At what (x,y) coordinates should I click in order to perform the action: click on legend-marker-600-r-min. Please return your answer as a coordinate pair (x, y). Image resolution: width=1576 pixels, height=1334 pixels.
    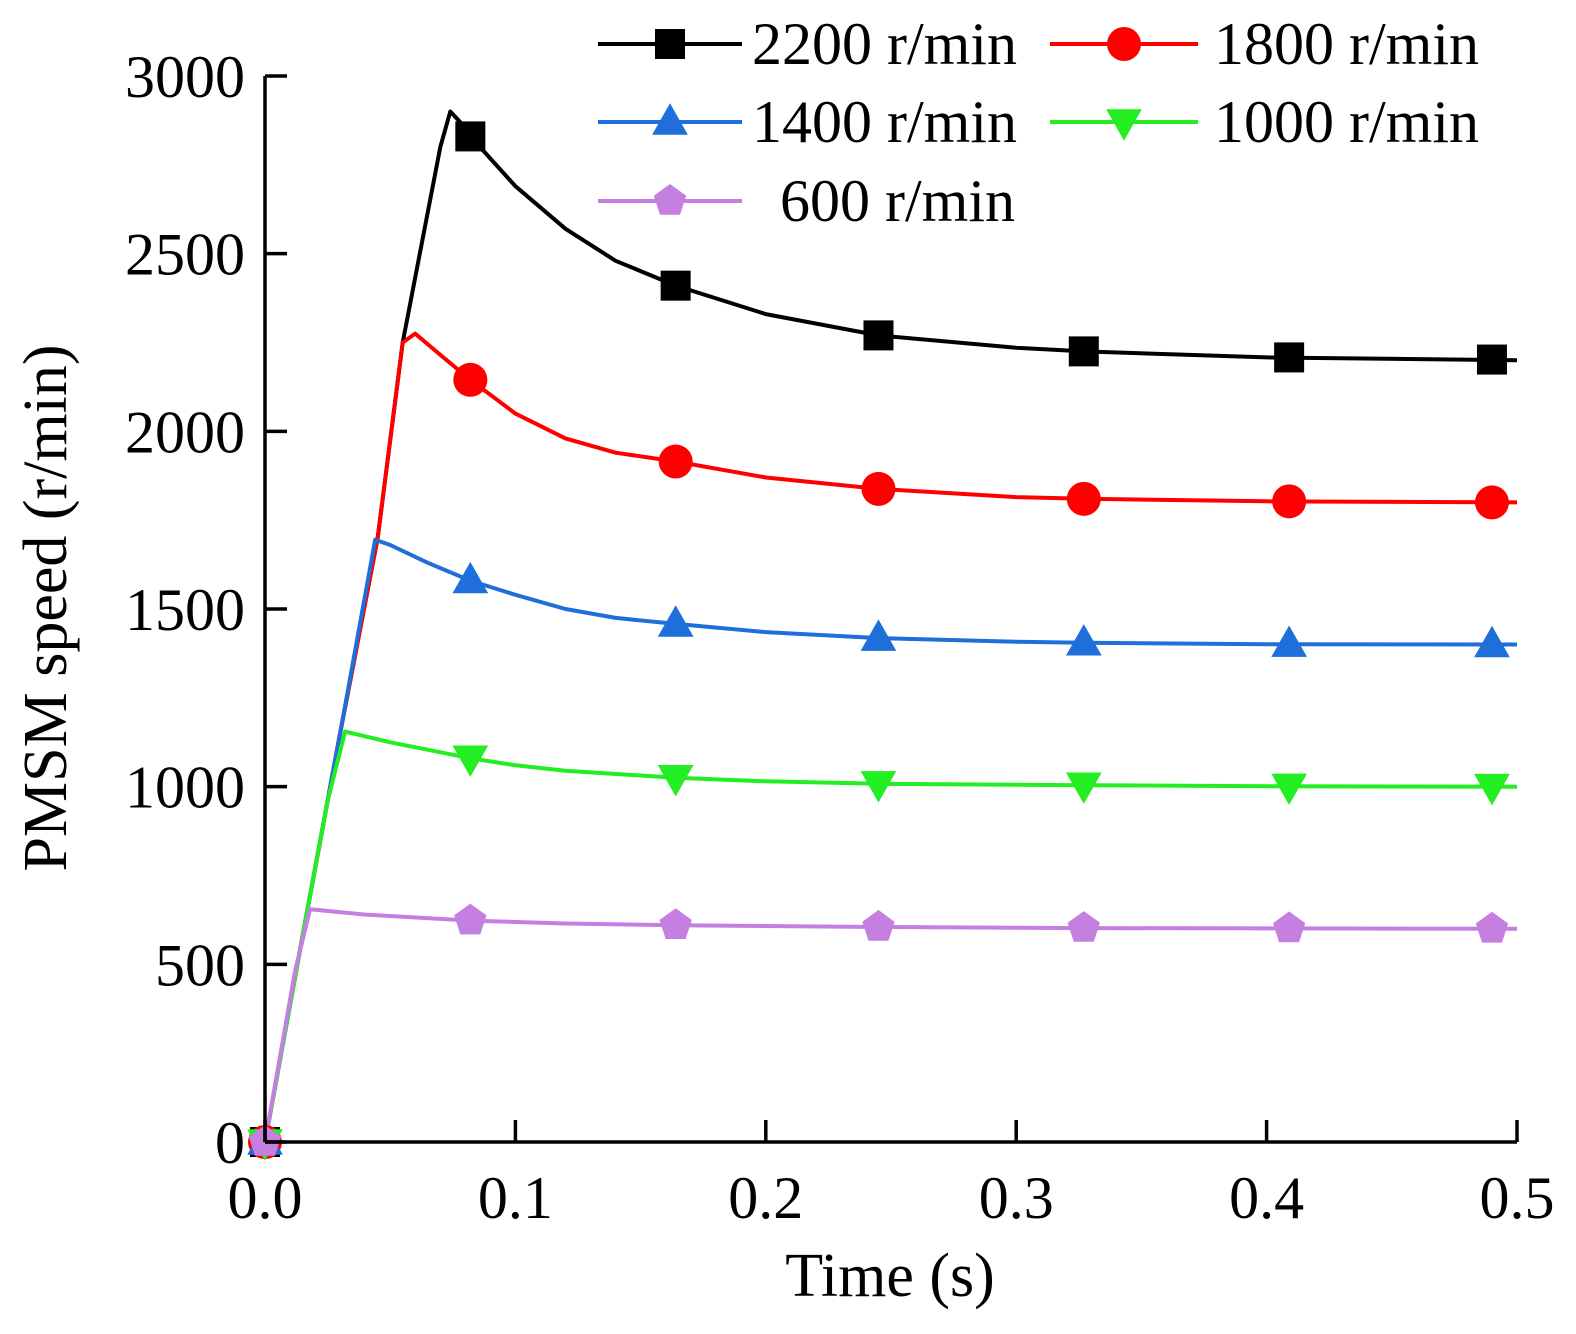
    Looking at the image, I should click on (670, 199).